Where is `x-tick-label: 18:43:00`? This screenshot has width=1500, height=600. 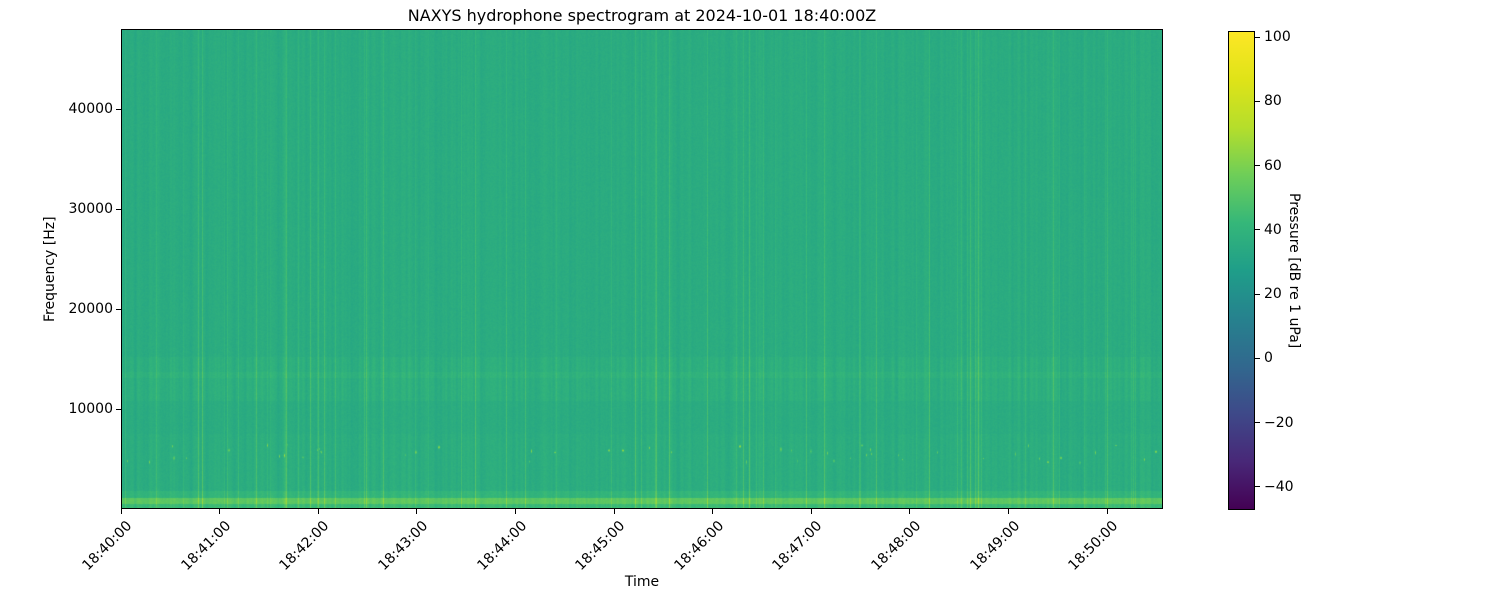 x-tick-label: 18:43:00 is located at coordinates (403, 546).